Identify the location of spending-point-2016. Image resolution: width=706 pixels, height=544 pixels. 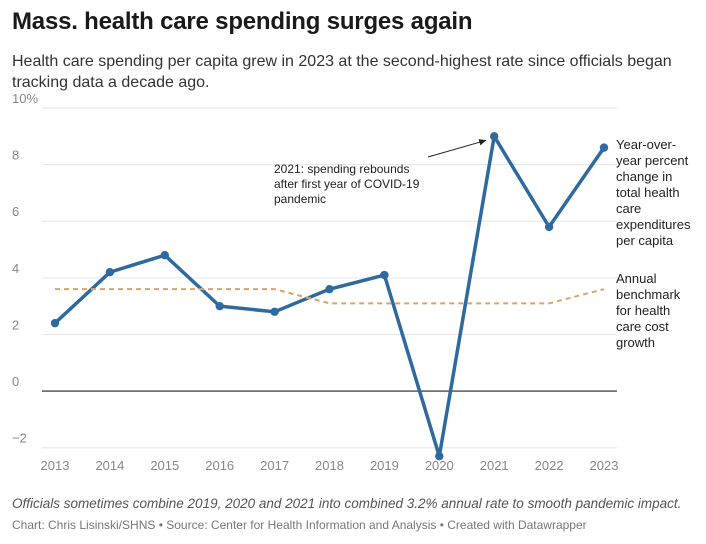
(219, 306).